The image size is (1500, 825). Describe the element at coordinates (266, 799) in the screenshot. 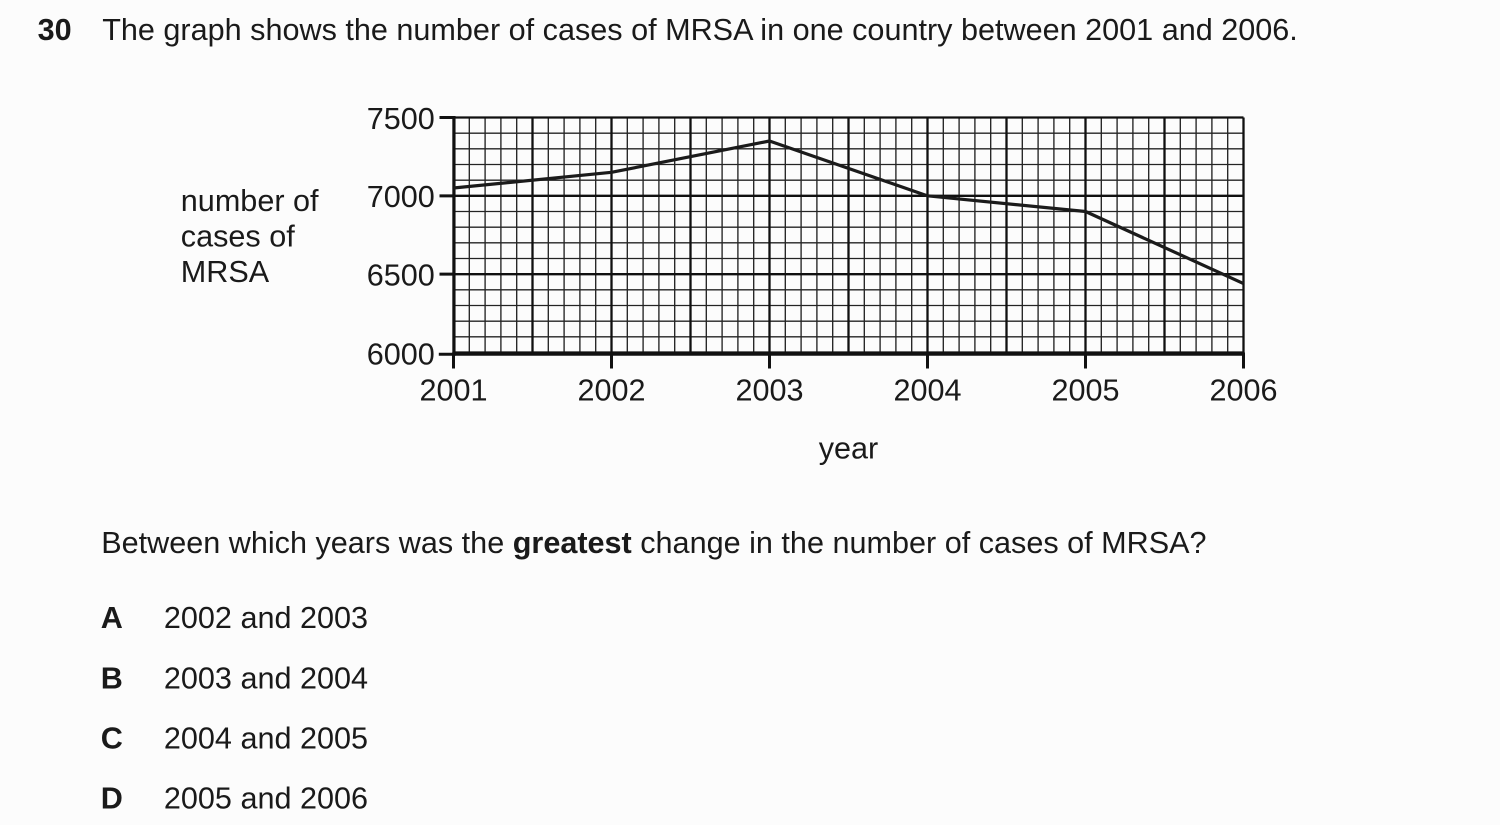

I see `svg-text: 2005 and 2006` at that location.